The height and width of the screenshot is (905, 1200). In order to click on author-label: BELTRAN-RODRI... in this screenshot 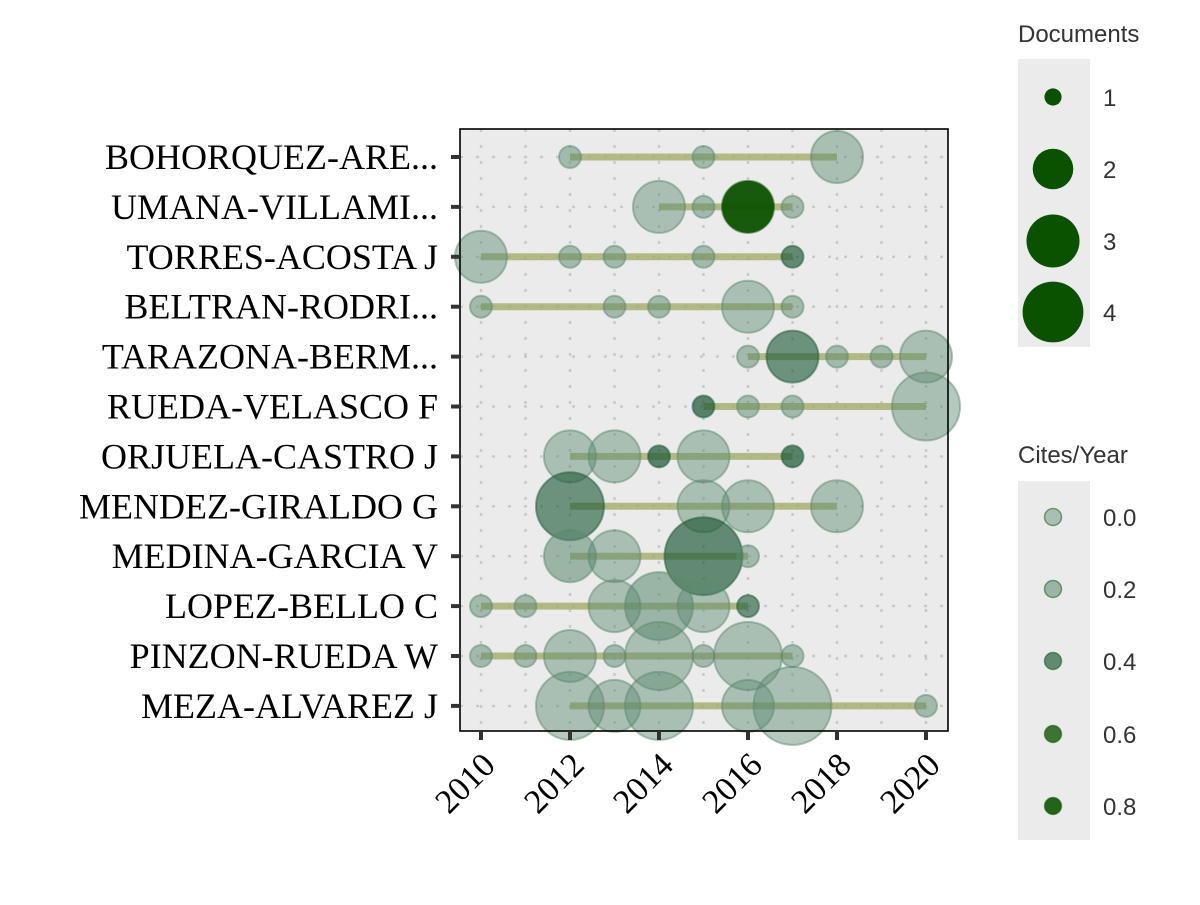, I will do `click(281, 307)`.